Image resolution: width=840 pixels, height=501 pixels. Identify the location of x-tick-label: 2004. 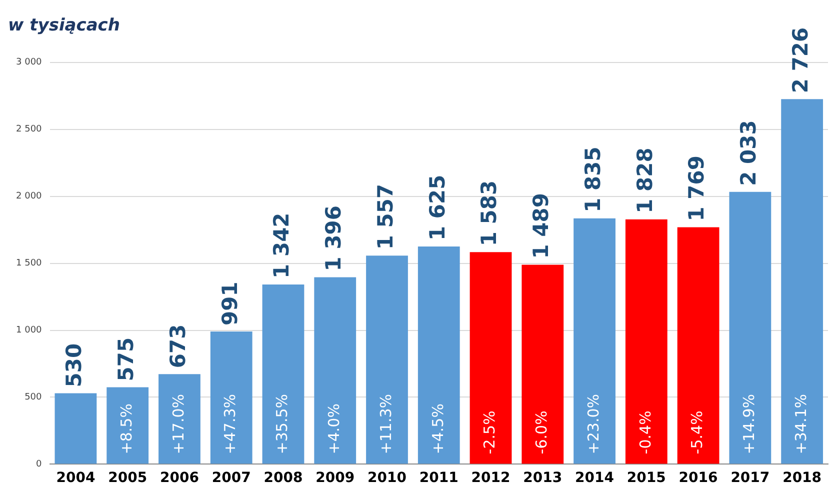
(76, 478).